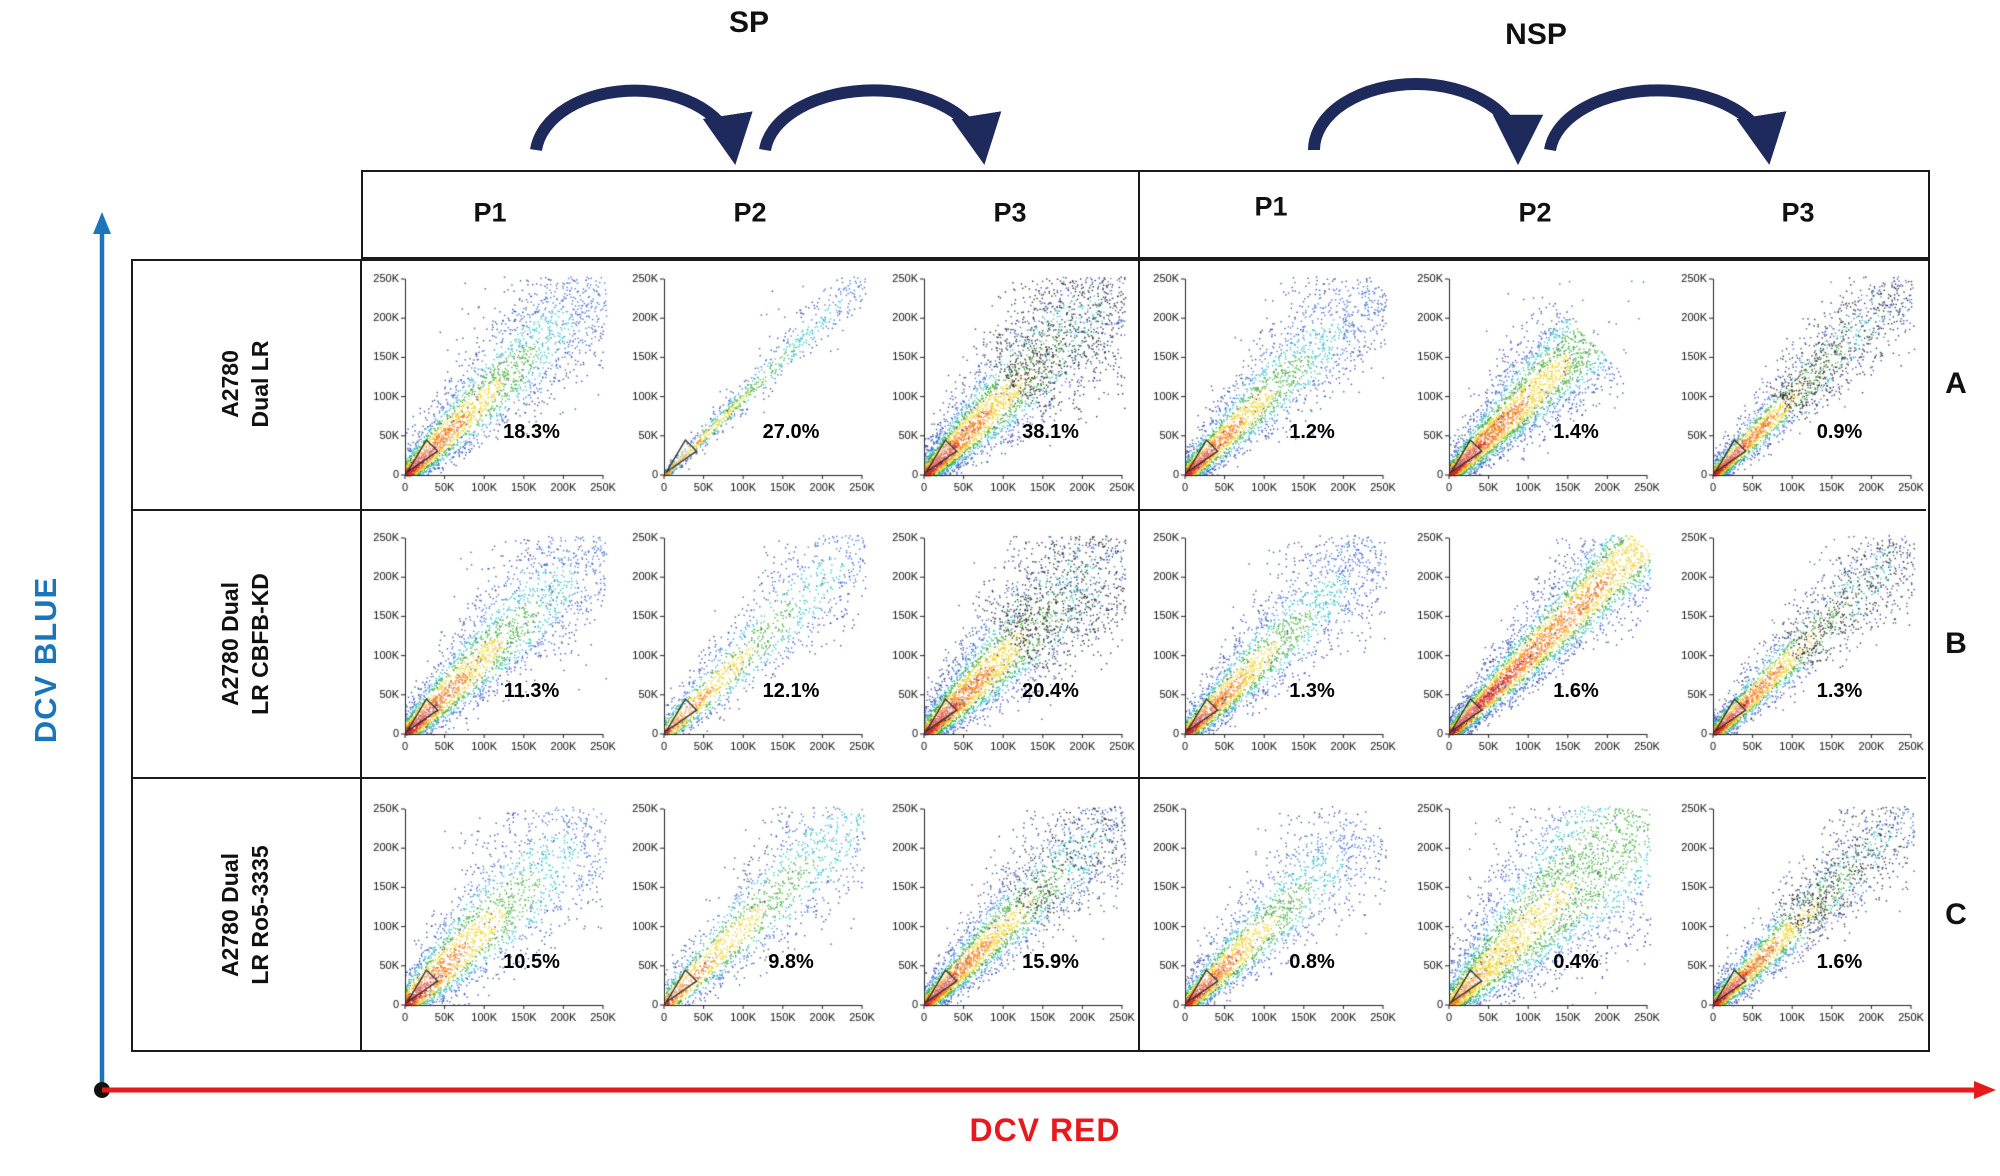  Describe the element at coordinates (791, 431) in the screenshot. I see `percent-label: 27.0%` at that location.